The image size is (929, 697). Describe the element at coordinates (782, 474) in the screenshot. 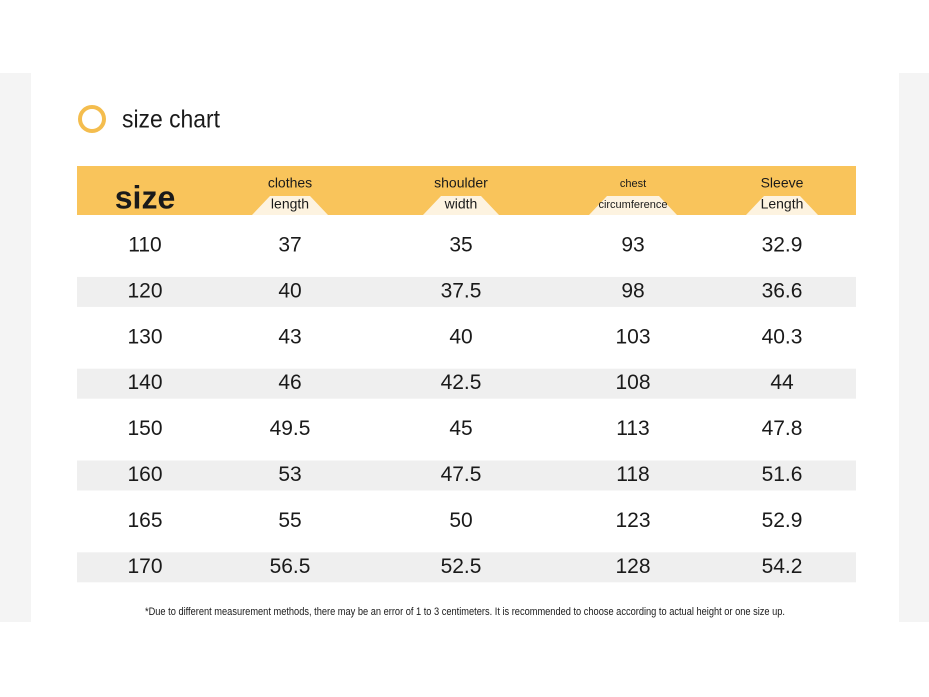

I see `cell: 51.6` at that location.